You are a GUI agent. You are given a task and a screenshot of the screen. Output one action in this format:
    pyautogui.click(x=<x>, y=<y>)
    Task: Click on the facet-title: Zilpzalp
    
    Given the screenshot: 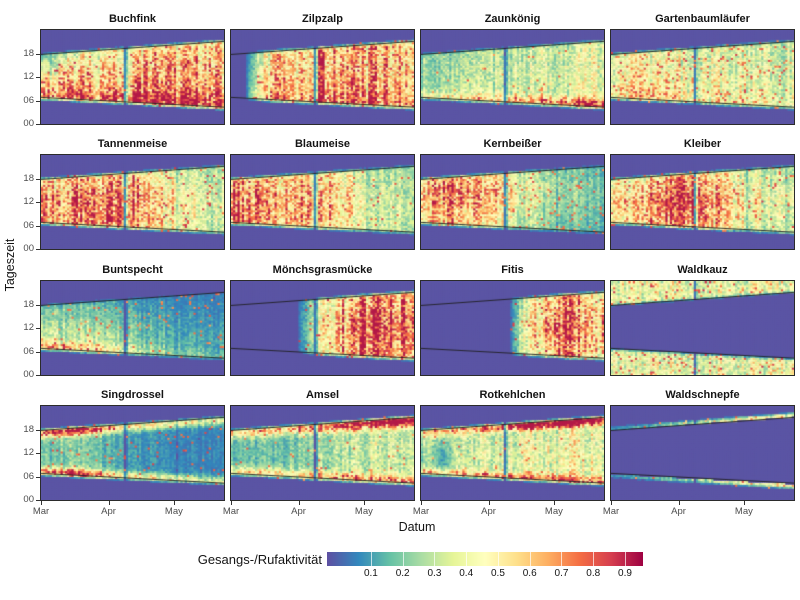 What is the action you would take?
    pyautogui.click(x=322, y=19)
    